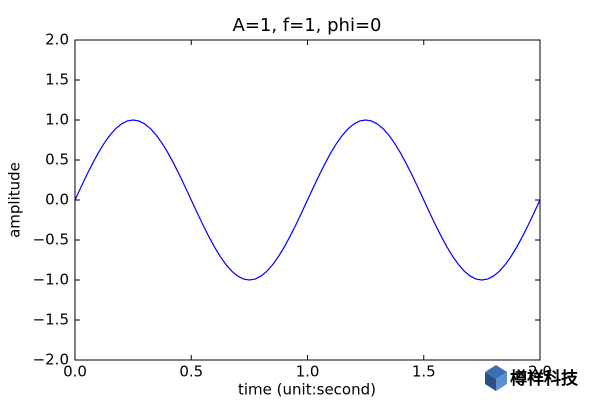  What do you see at coordinates (496, 378) in the screenshot?
I see `watermark-logo` at bounding box center [496, 378].